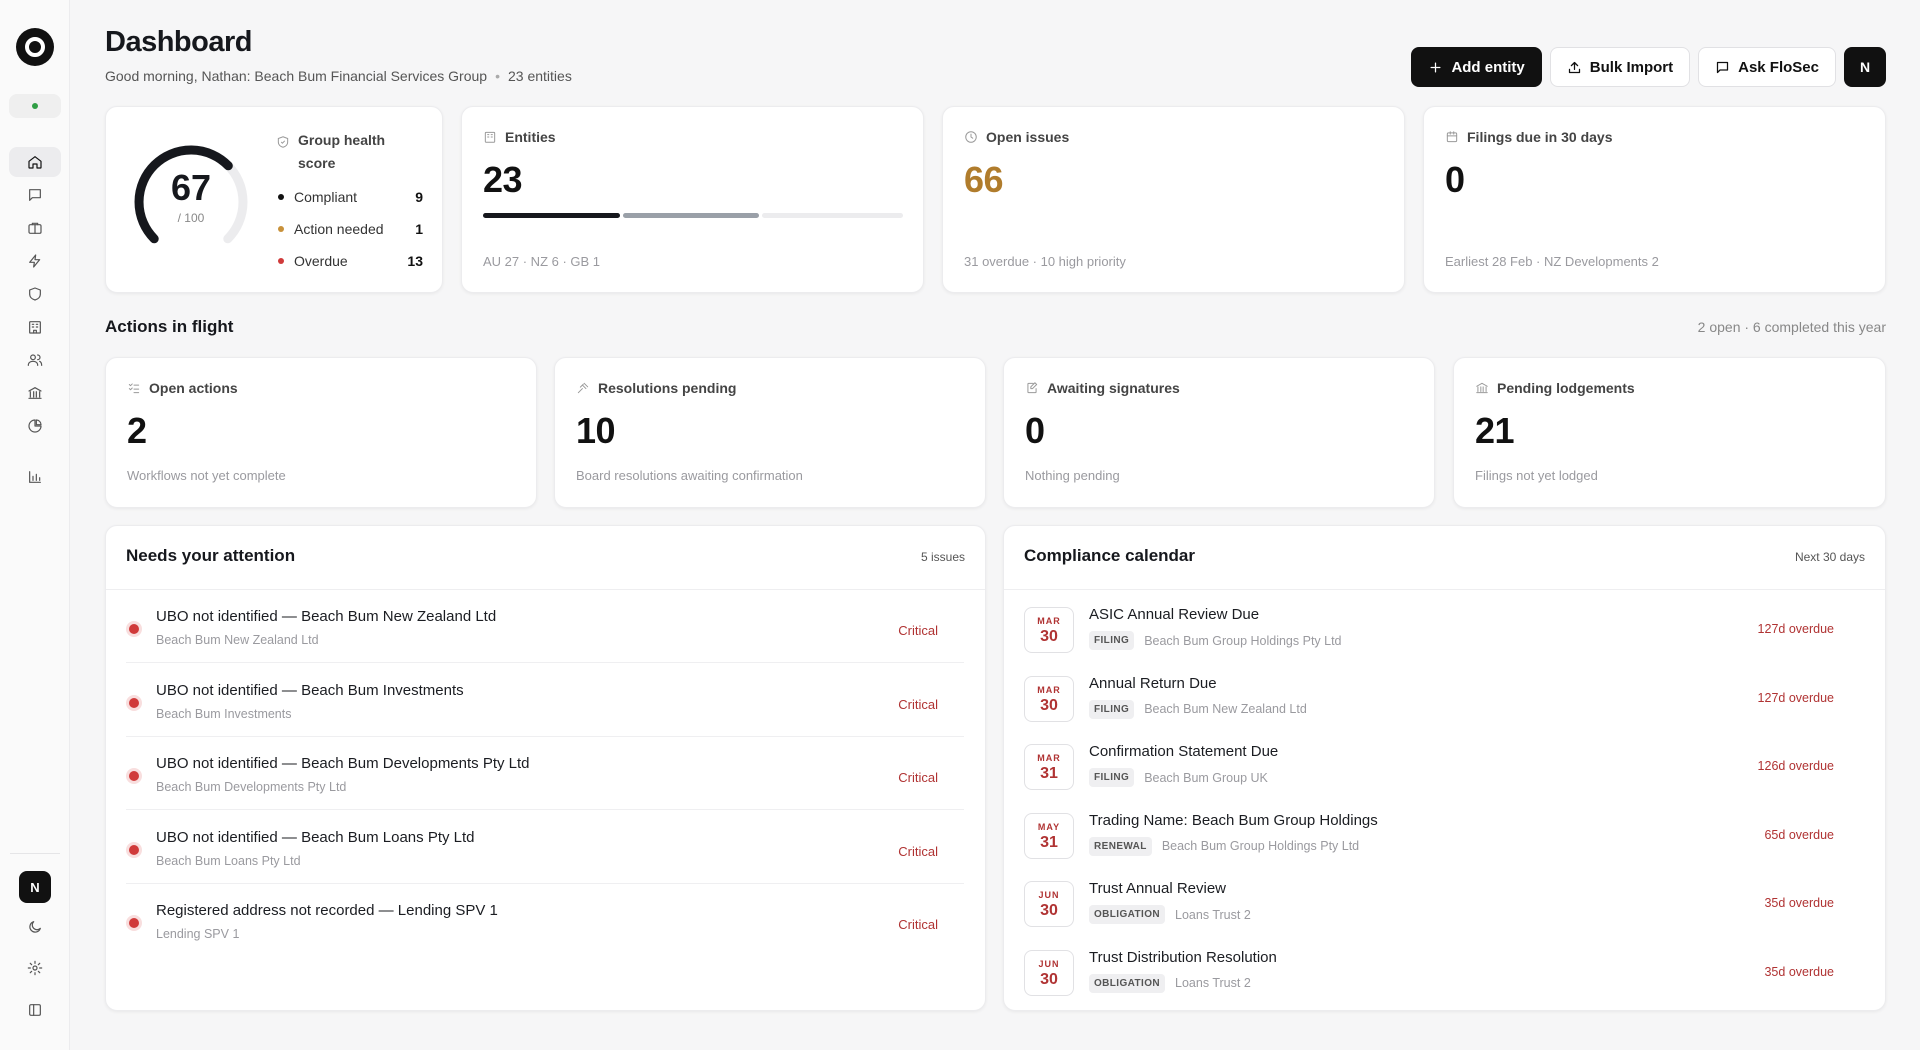  Describe the element at coordinates (35, 162) in the screenshot. I see `nav-home` at that location.